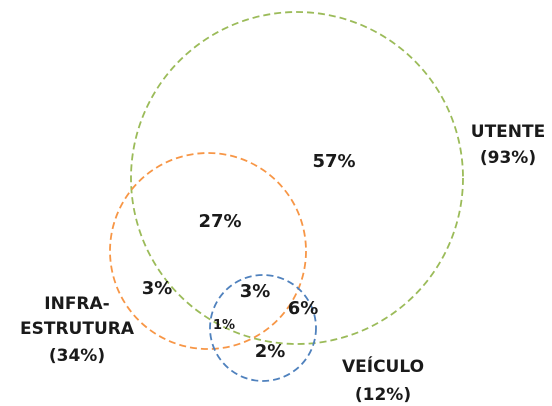 This screenshot has height=406, width=552. What do you see at coordinates (255, 291) in the screenshot?
I see `region-all-three: 3%` at bounding box center [255, 291].